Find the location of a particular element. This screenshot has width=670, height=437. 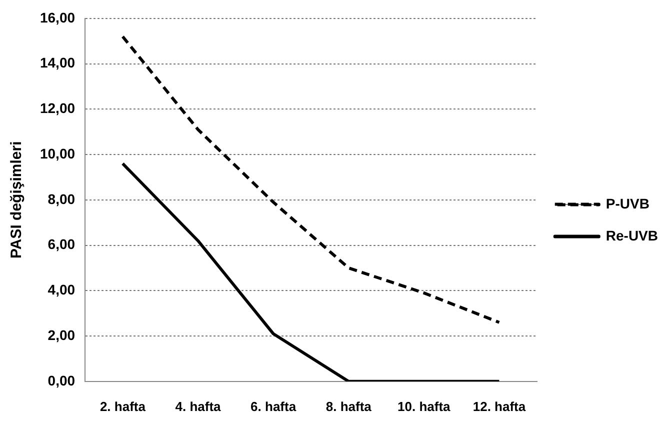

y-tick-label: 10,00 is located at coordinates (58, 153).